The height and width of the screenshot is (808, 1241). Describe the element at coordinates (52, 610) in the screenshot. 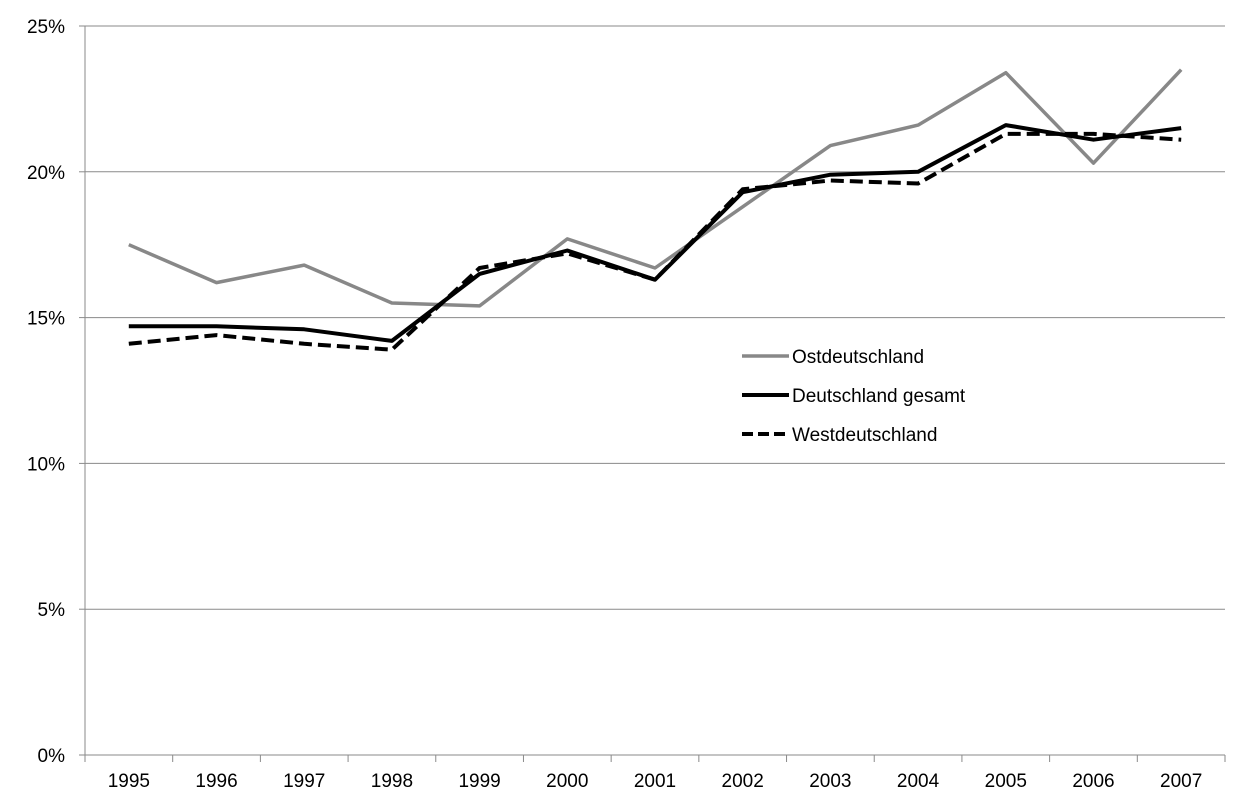

I see `y-tick-label: 5%` at that location.